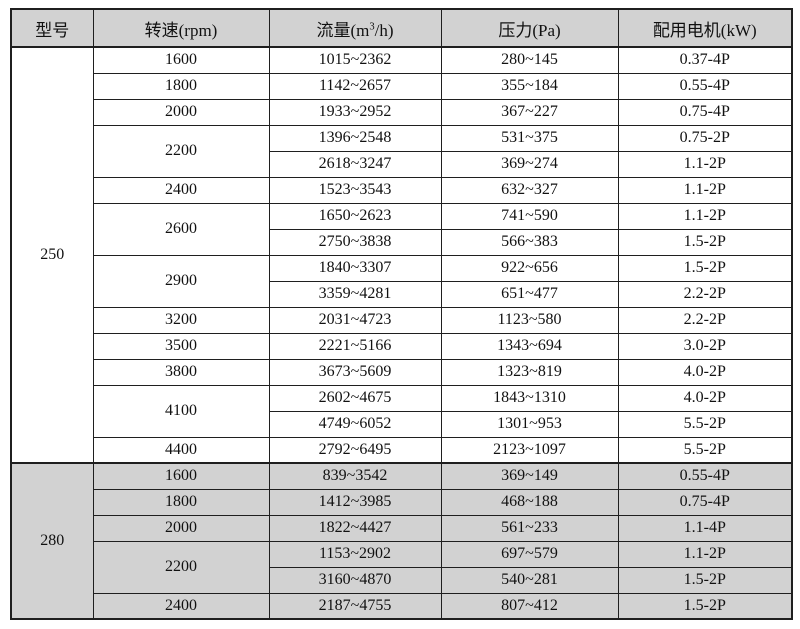 The image size is (800, 629). Describe the element at coordinates (181, 86) in the screenshot. I see `speed-cell: 1800` at that location.